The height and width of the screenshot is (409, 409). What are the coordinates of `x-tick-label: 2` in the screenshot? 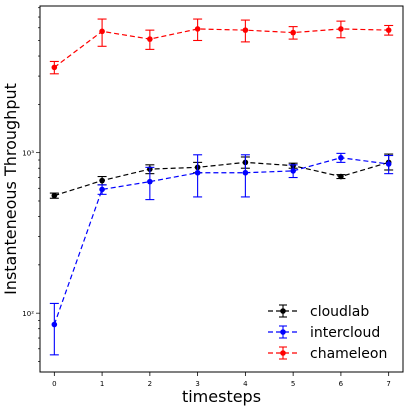 It's located at (150, 384).